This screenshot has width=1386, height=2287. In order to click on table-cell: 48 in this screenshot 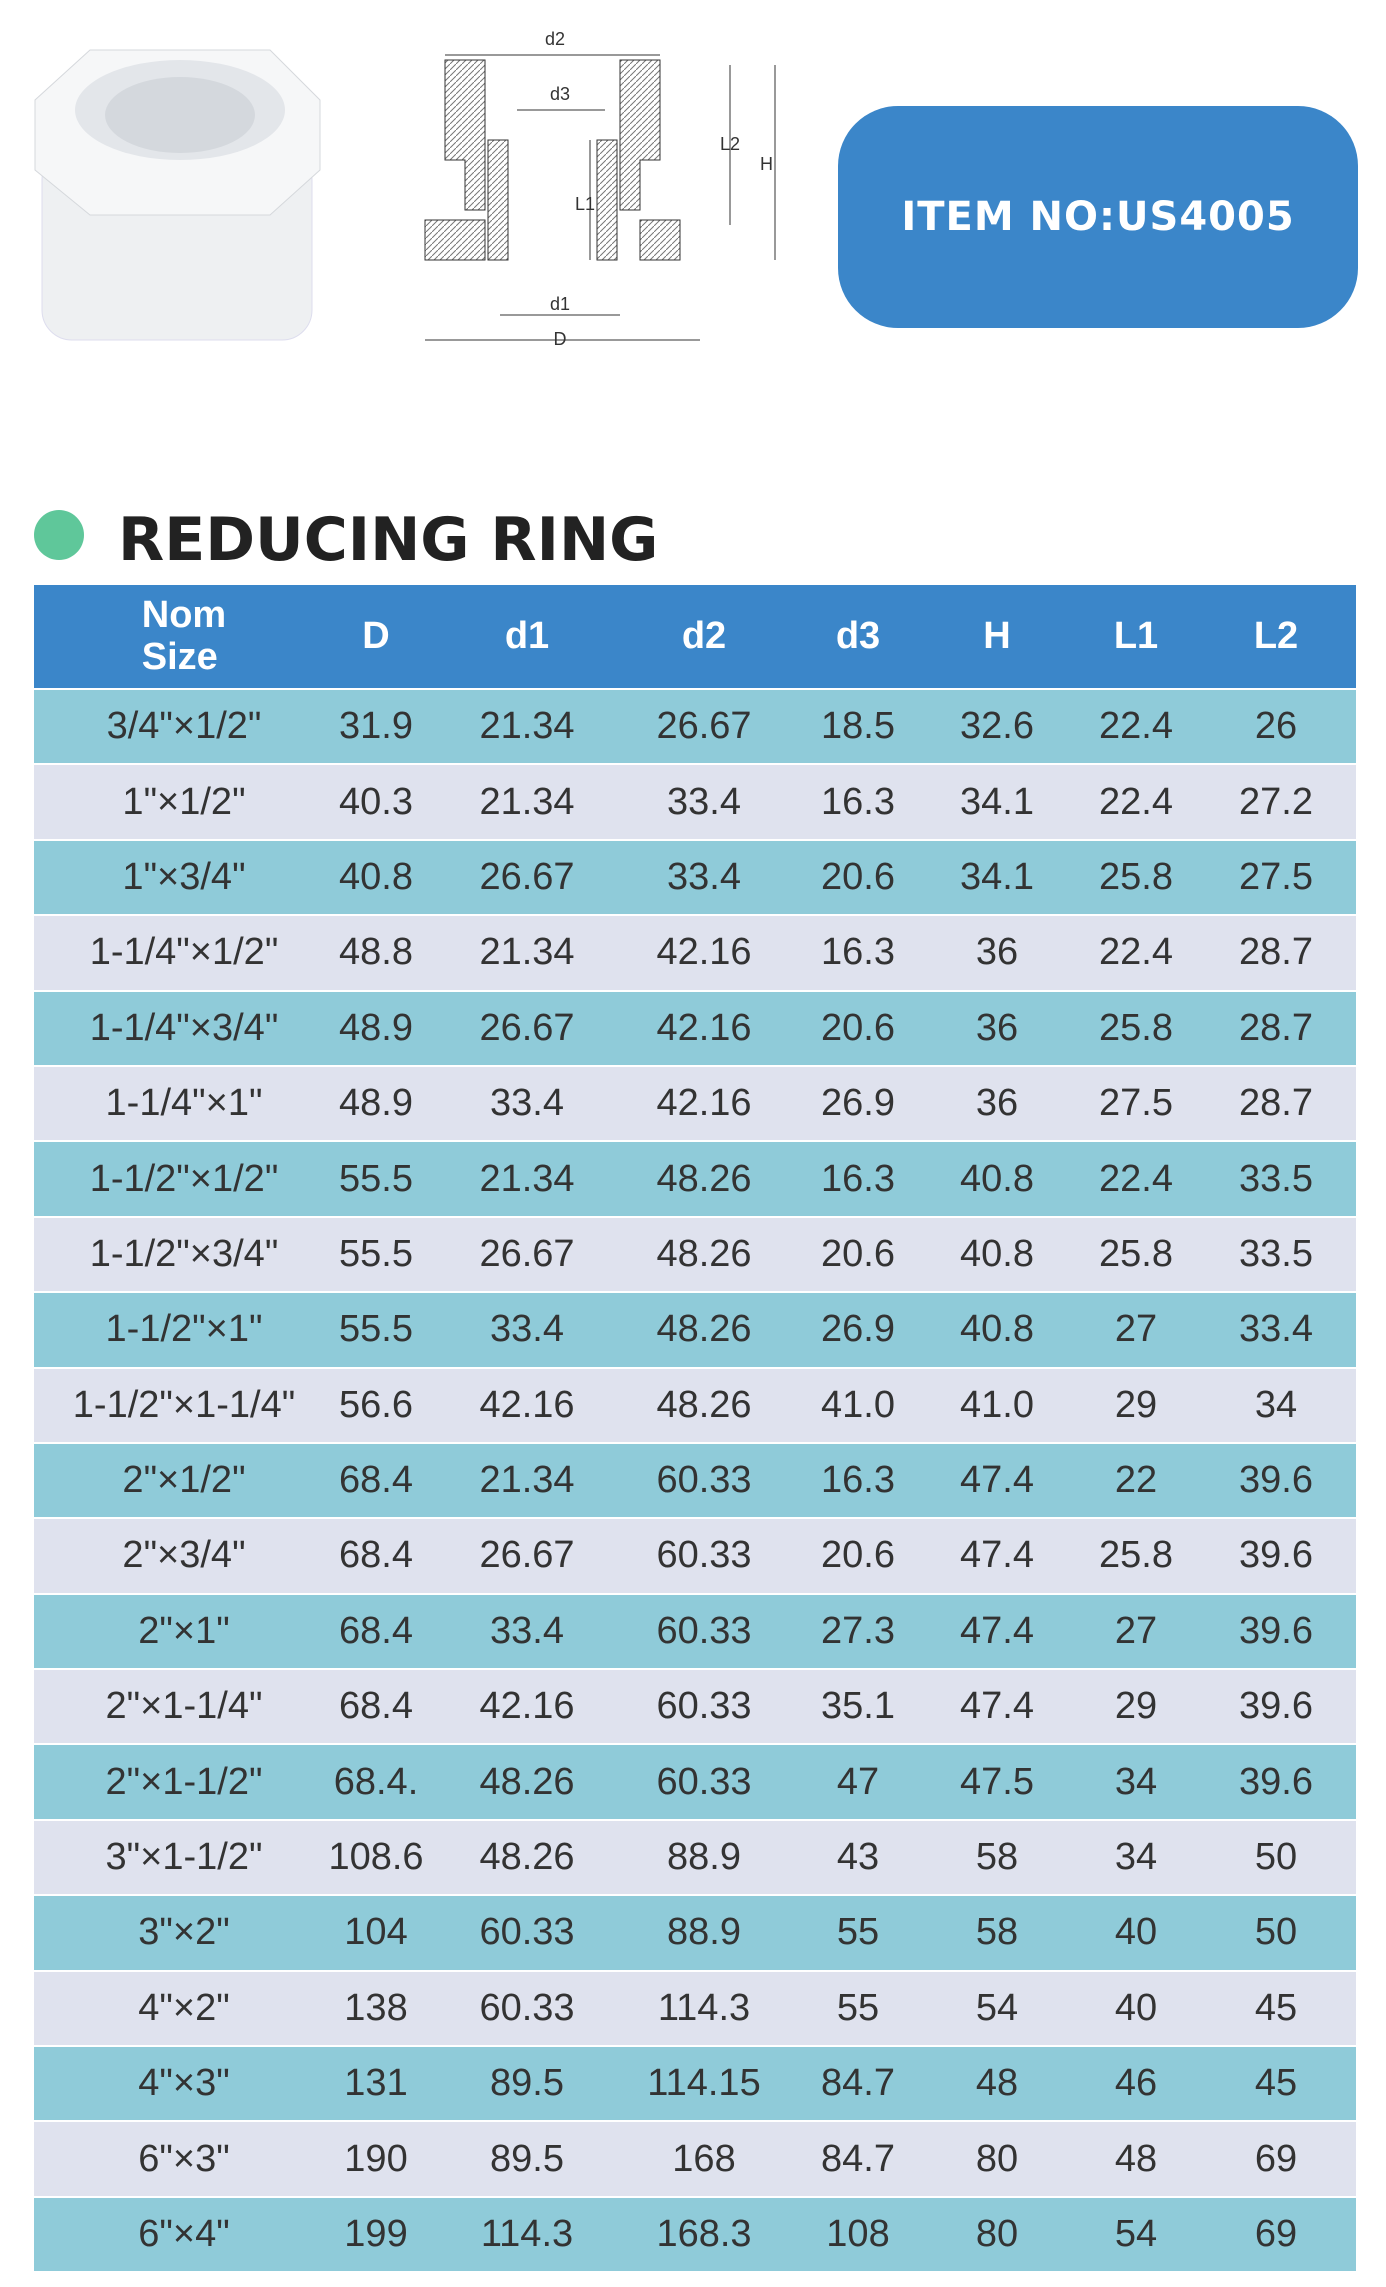, I will do `click(997, 2083)`.